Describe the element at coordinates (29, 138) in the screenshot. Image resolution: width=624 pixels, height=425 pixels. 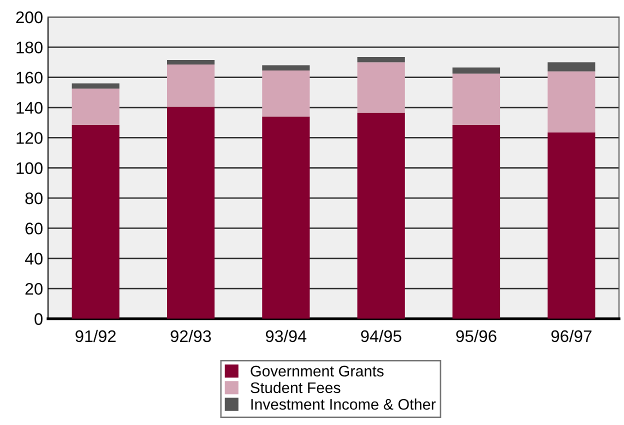
I see `y-tick-label: 120` at that location.